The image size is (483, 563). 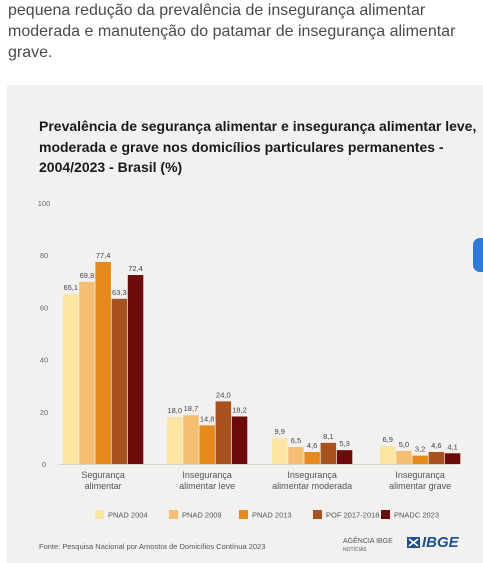 What do you see at coordinates (312, 486) in the screenshot?
I see `category-label: alimentar moderada` at bounding box center [312, 486].